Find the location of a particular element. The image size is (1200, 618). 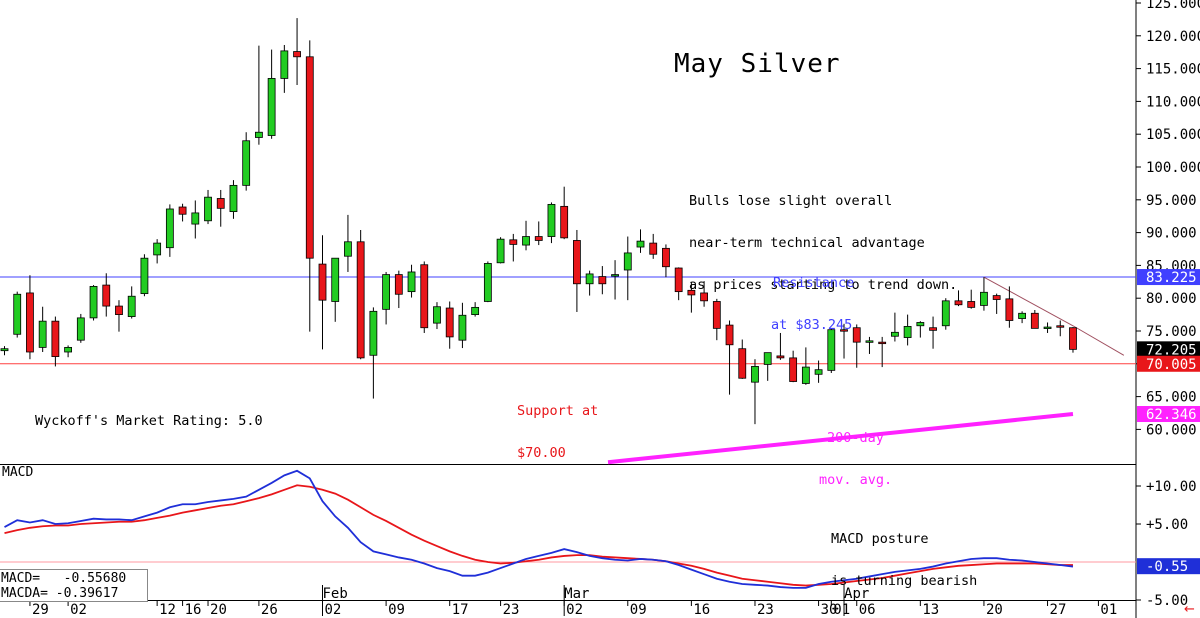

resistance-label-line-2: at $83.245 is located at coordinates (812, 325).